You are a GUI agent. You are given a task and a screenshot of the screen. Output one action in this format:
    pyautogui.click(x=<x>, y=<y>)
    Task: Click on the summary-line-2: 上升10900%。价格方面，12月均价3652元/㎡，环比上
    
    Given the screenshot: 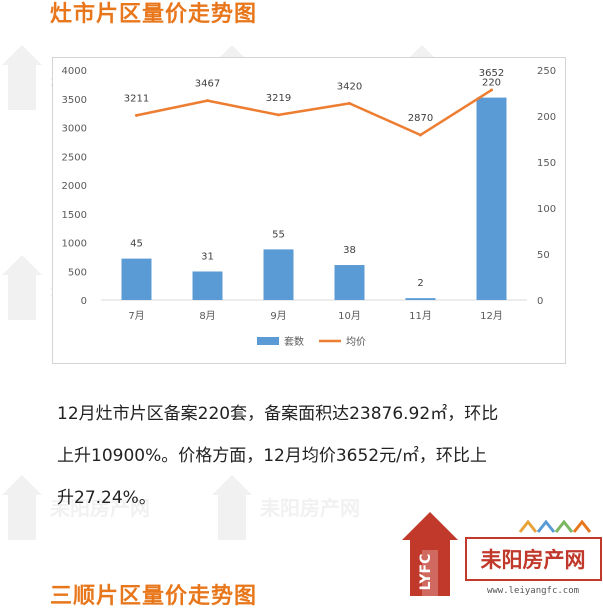 What is the action you would take?
    pyautogui.click(x=272, y=456)
    